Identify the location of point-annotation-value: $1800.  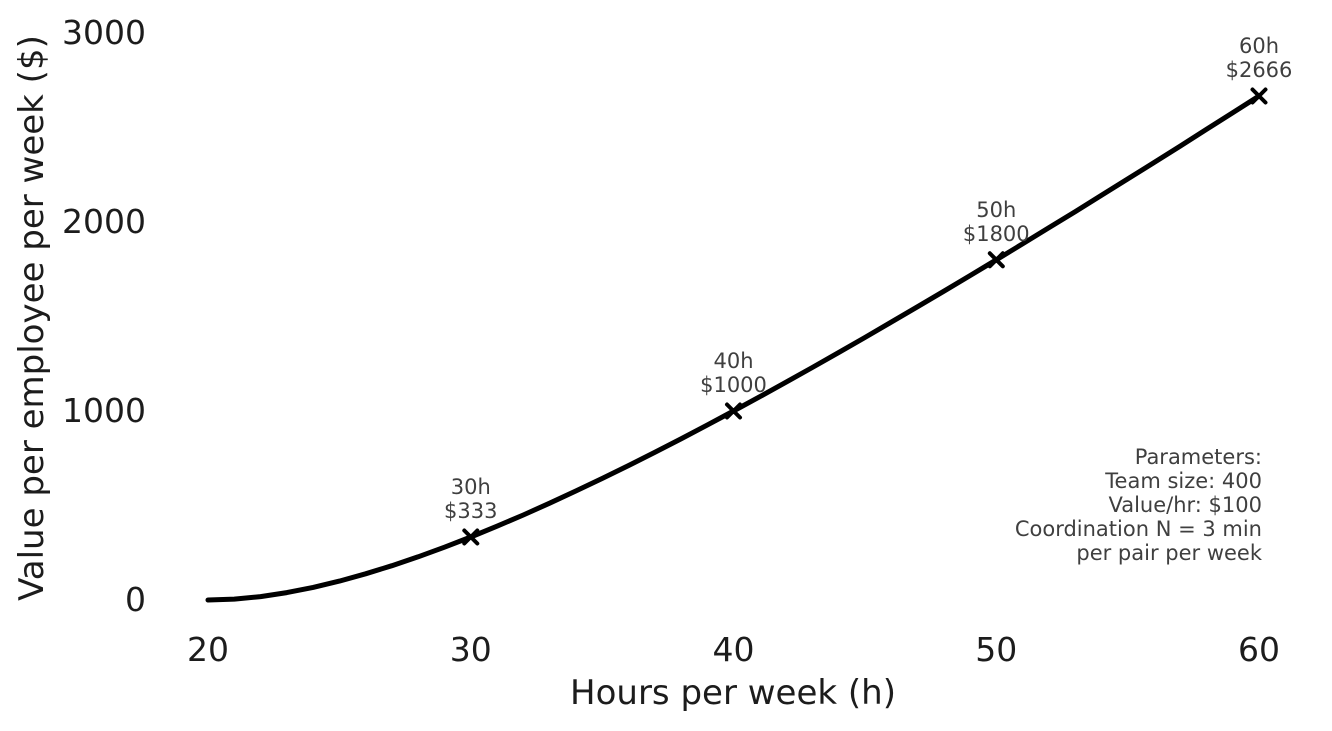
(996, 233).